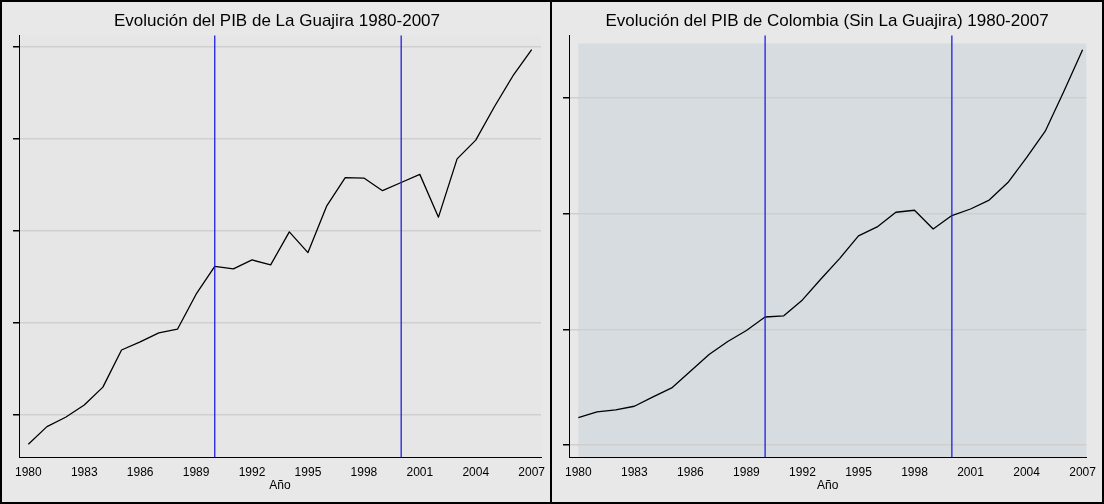 Image resolution: width=1104 pixels, height=504 pixels. What do you see at coordinates (277, 20) in the screenshot?
I see `chart-title: Evolución del PIB de La Guajira 1980-2007` at bounding box center [277, 20].